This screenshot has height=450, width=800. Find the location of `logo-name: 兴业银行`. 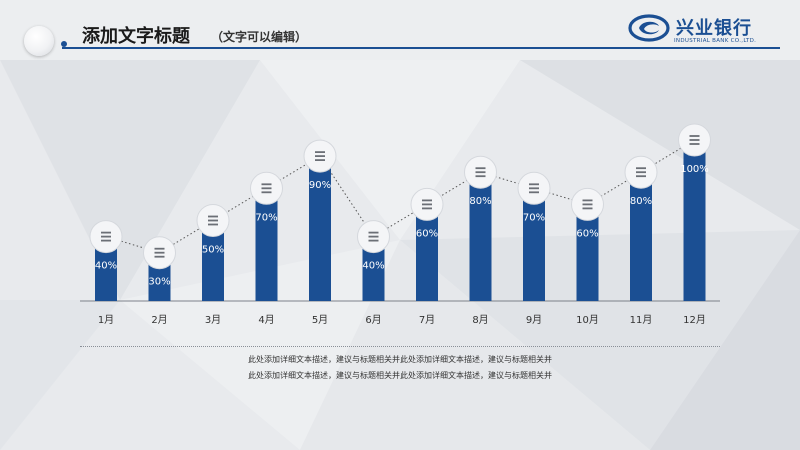

logo-name: 兴业银行 is located at coordinates (714, 28).